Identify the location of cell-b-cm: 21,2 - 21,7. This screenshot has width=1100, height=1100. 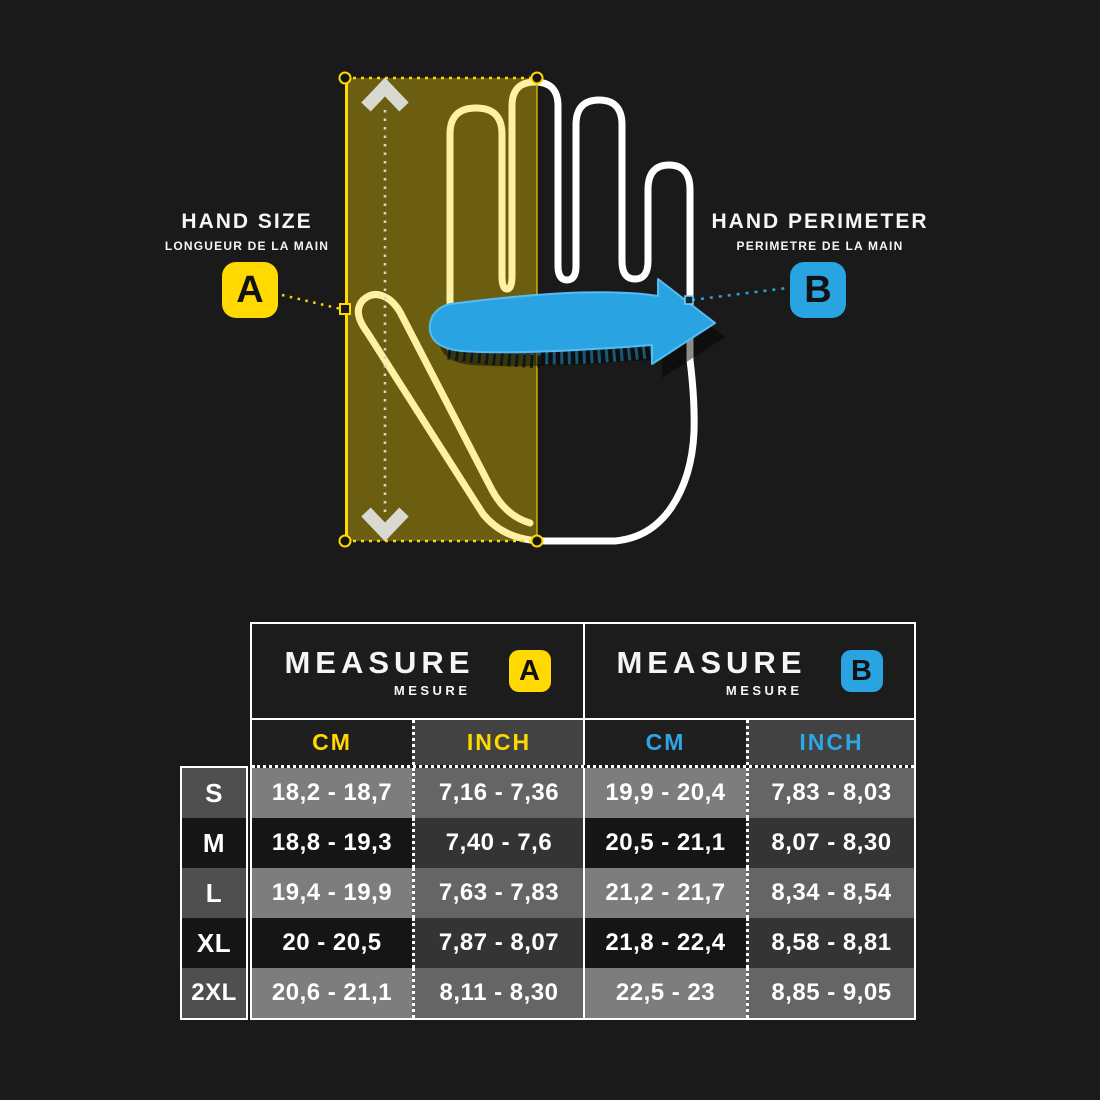
(664, 893).